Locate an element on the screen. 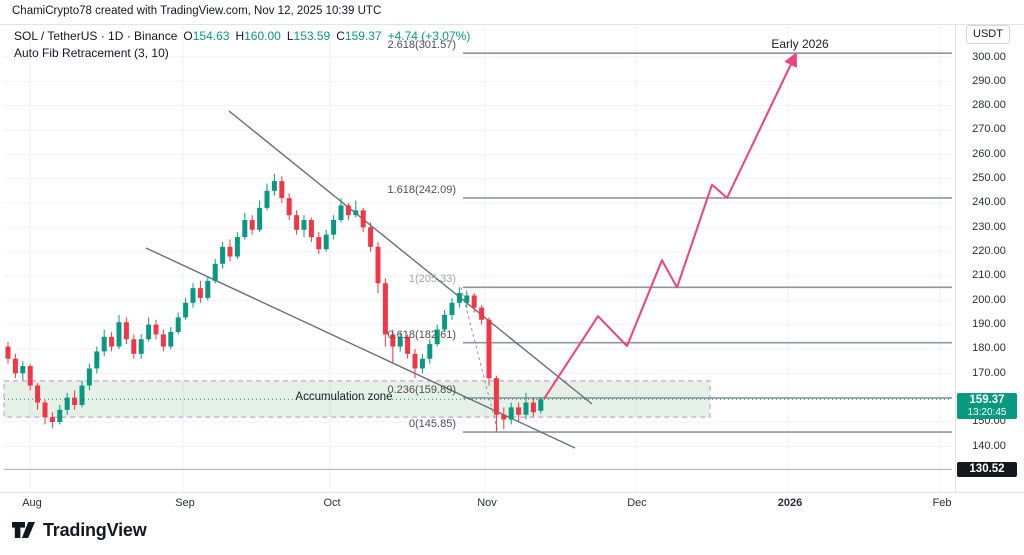  fib-label-2.618: 2.618(301.57) is located at coordinates (422, 45).